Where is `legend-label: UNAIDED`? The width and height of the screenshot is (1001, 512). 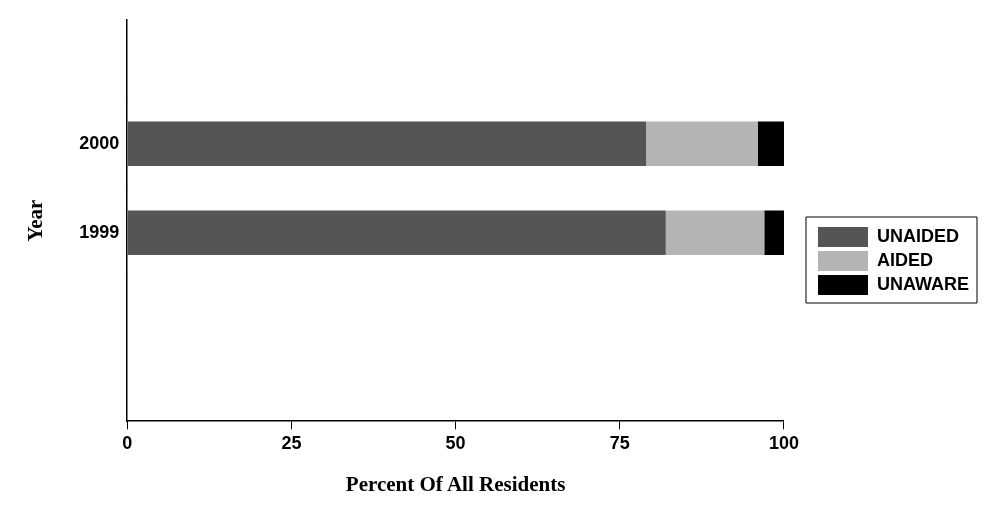
legend-label: UNAIDED is located at coordinates (918, 235).